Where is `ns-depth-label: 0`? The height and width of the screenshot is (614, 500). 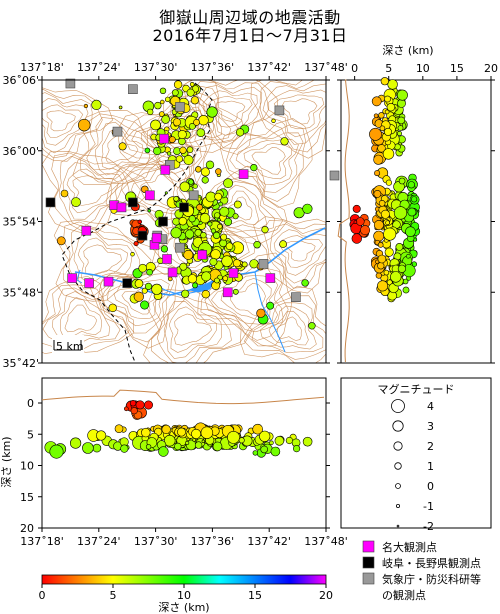
ns-depth-label: 0 is located at coordinates (354, 68).